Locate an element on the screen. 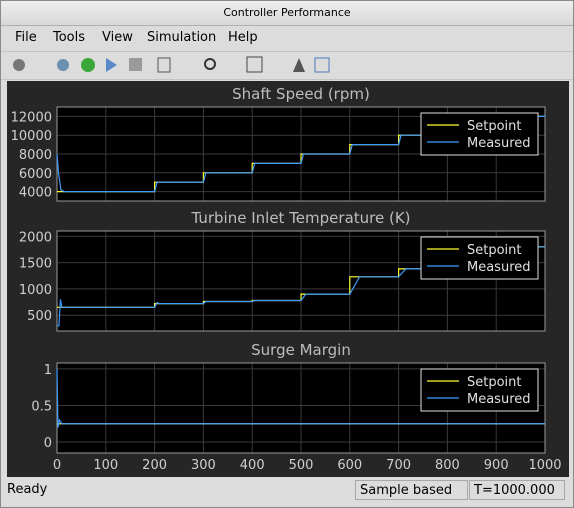  y-tick-label: 0 is located at coordinates (48, 443).